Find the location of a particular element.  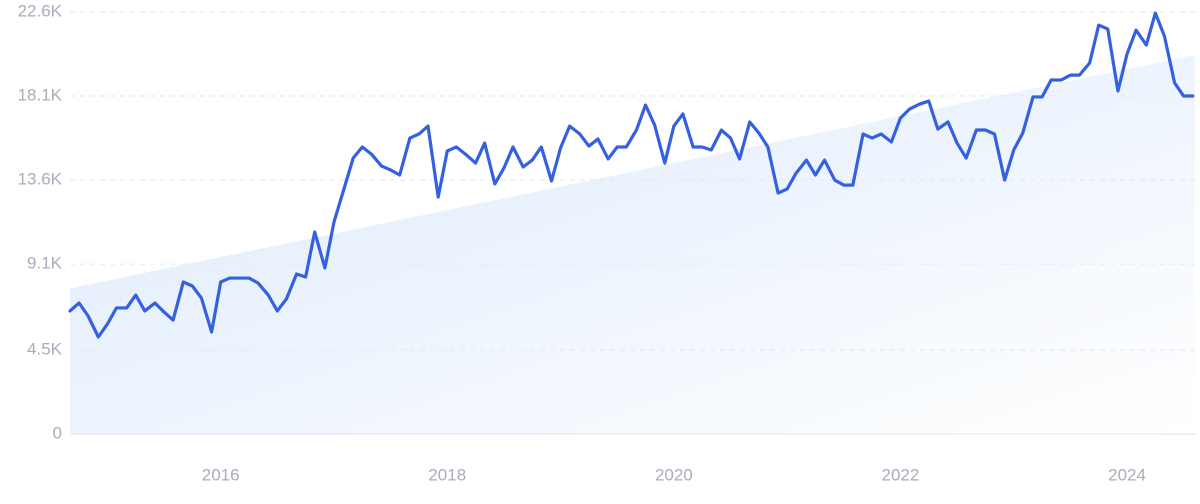

x-tick-label: 2016 is located at coordinates (221, 474).